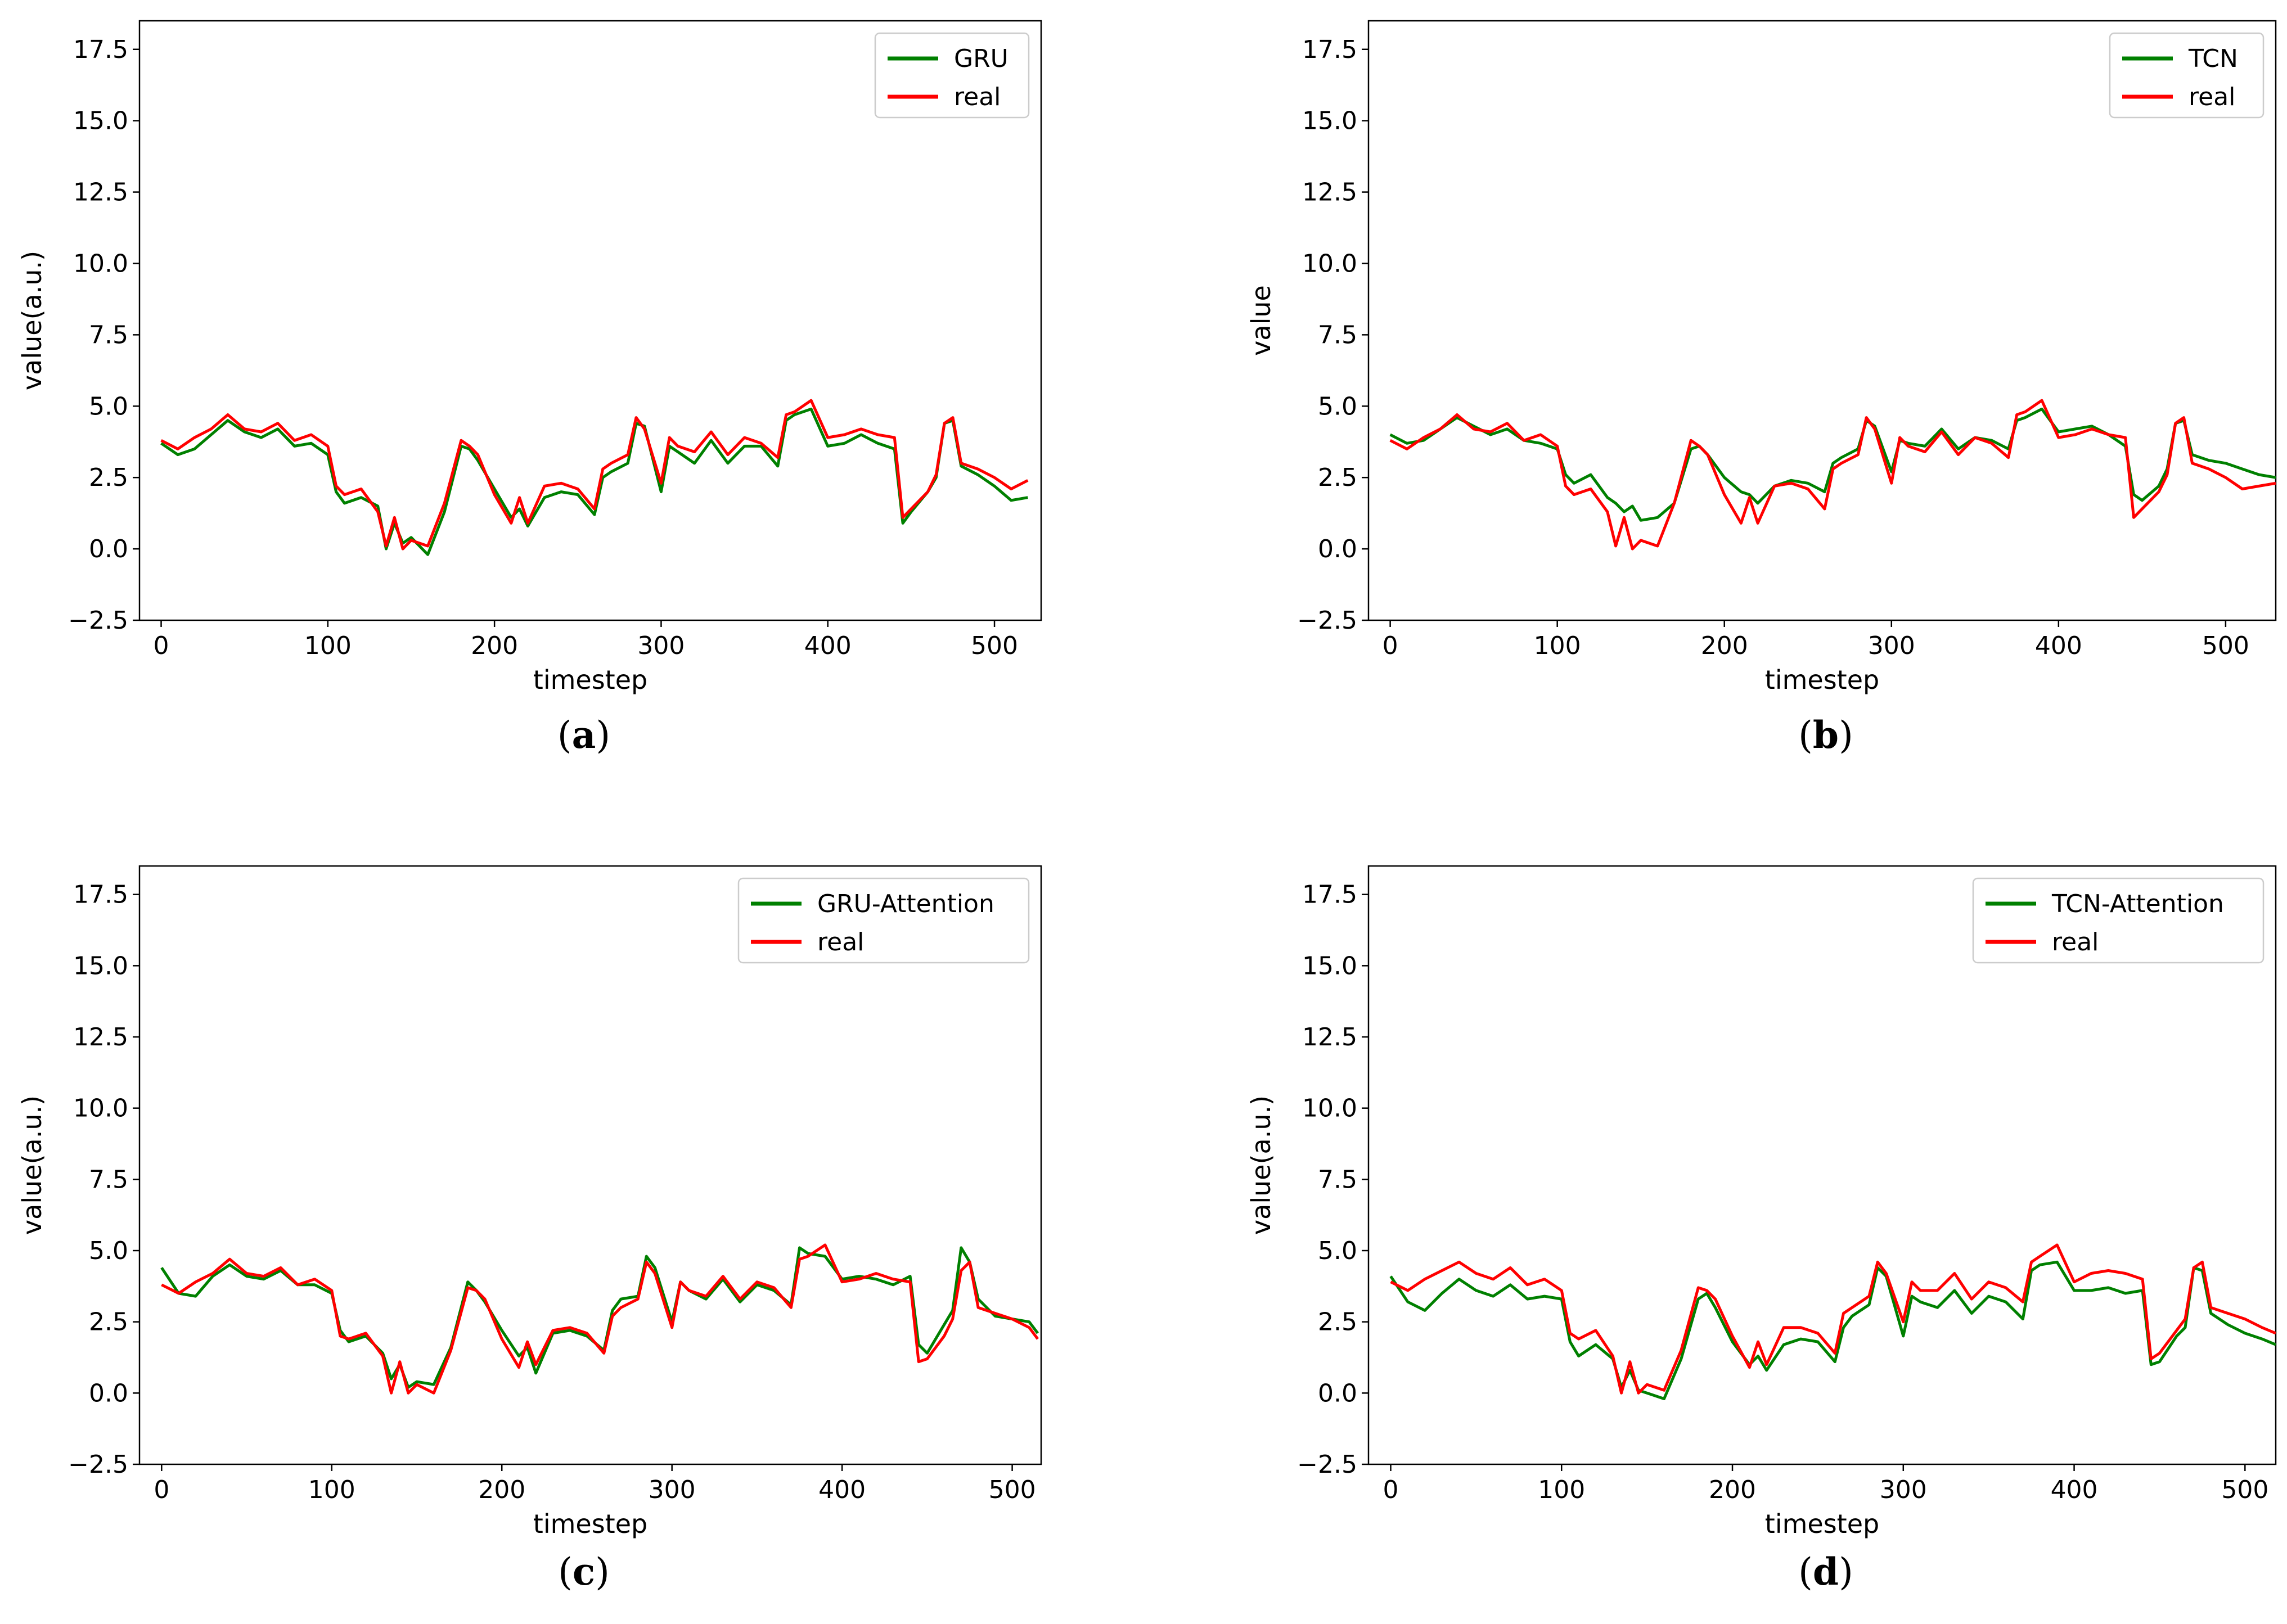  I want to click on caption-letter: d, so click(1826, 1572).